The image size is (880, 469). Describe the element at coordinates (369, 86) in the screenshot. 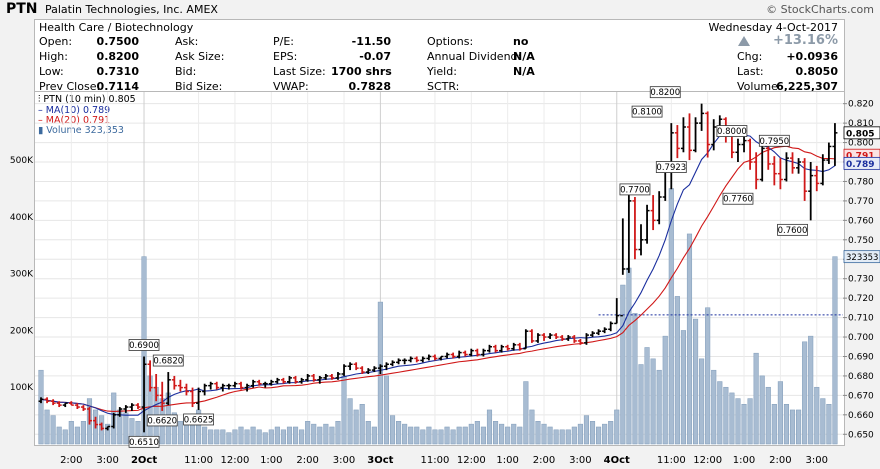

I see `vwap-value: 0.7828` at that location.